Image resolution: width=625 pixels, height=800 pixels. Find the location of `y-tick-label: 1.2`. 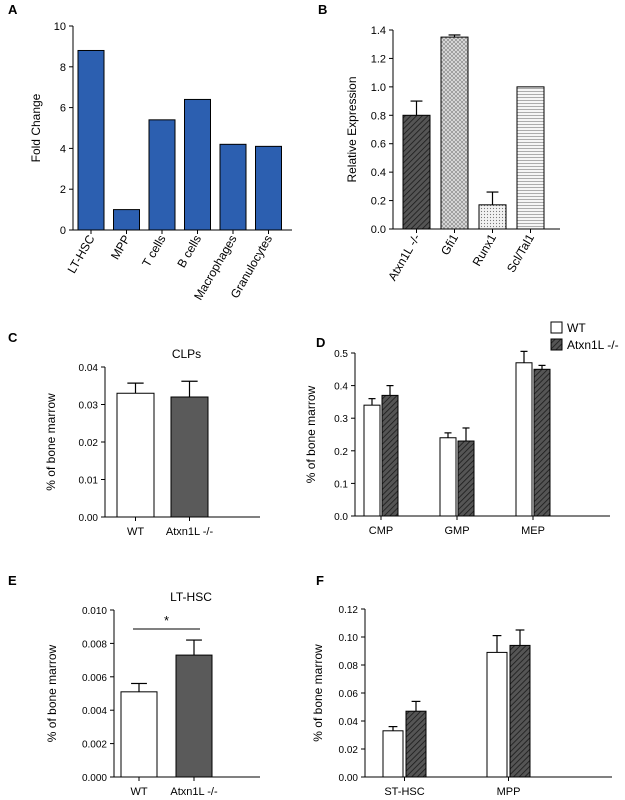

y-tick-label: 1.2 is located at coordinates (378, 59).